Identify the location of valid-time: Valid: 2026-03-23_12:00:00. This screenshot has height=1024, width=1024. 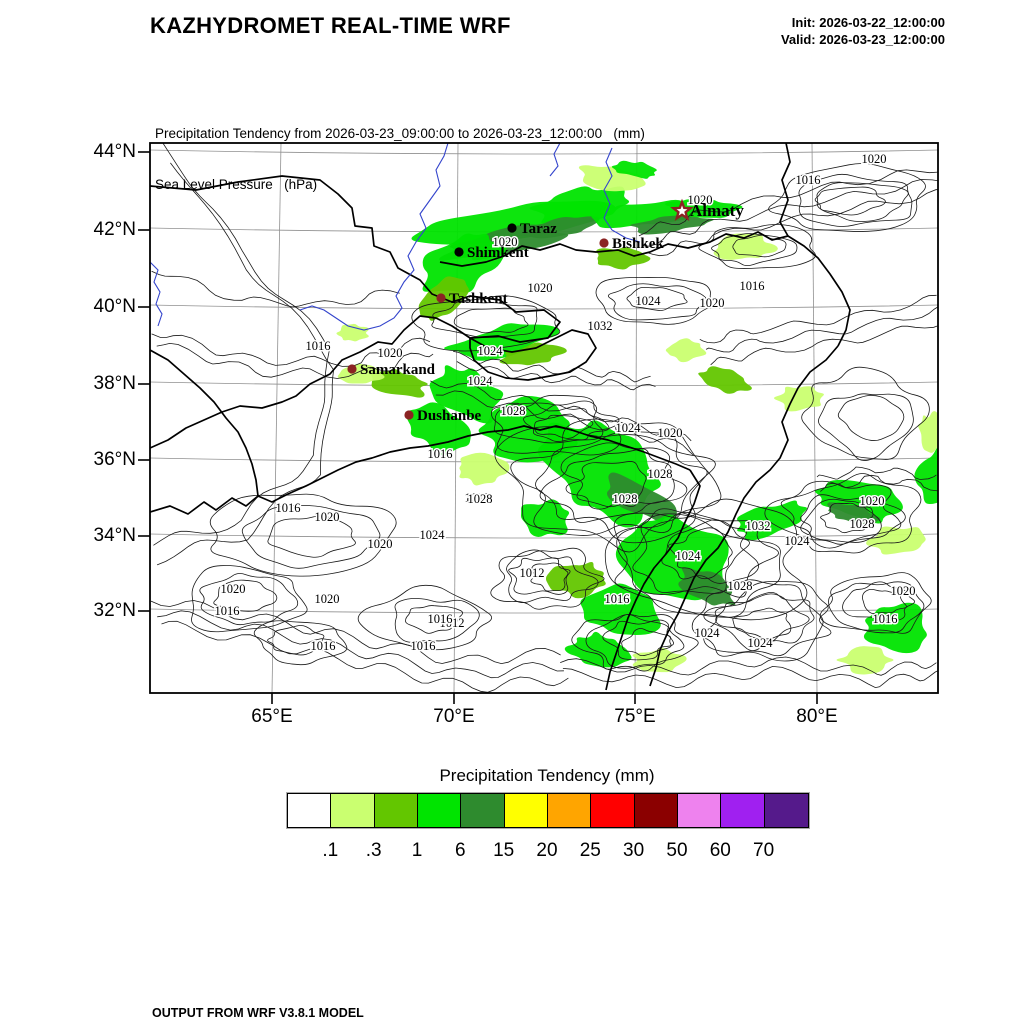
(862, 39).